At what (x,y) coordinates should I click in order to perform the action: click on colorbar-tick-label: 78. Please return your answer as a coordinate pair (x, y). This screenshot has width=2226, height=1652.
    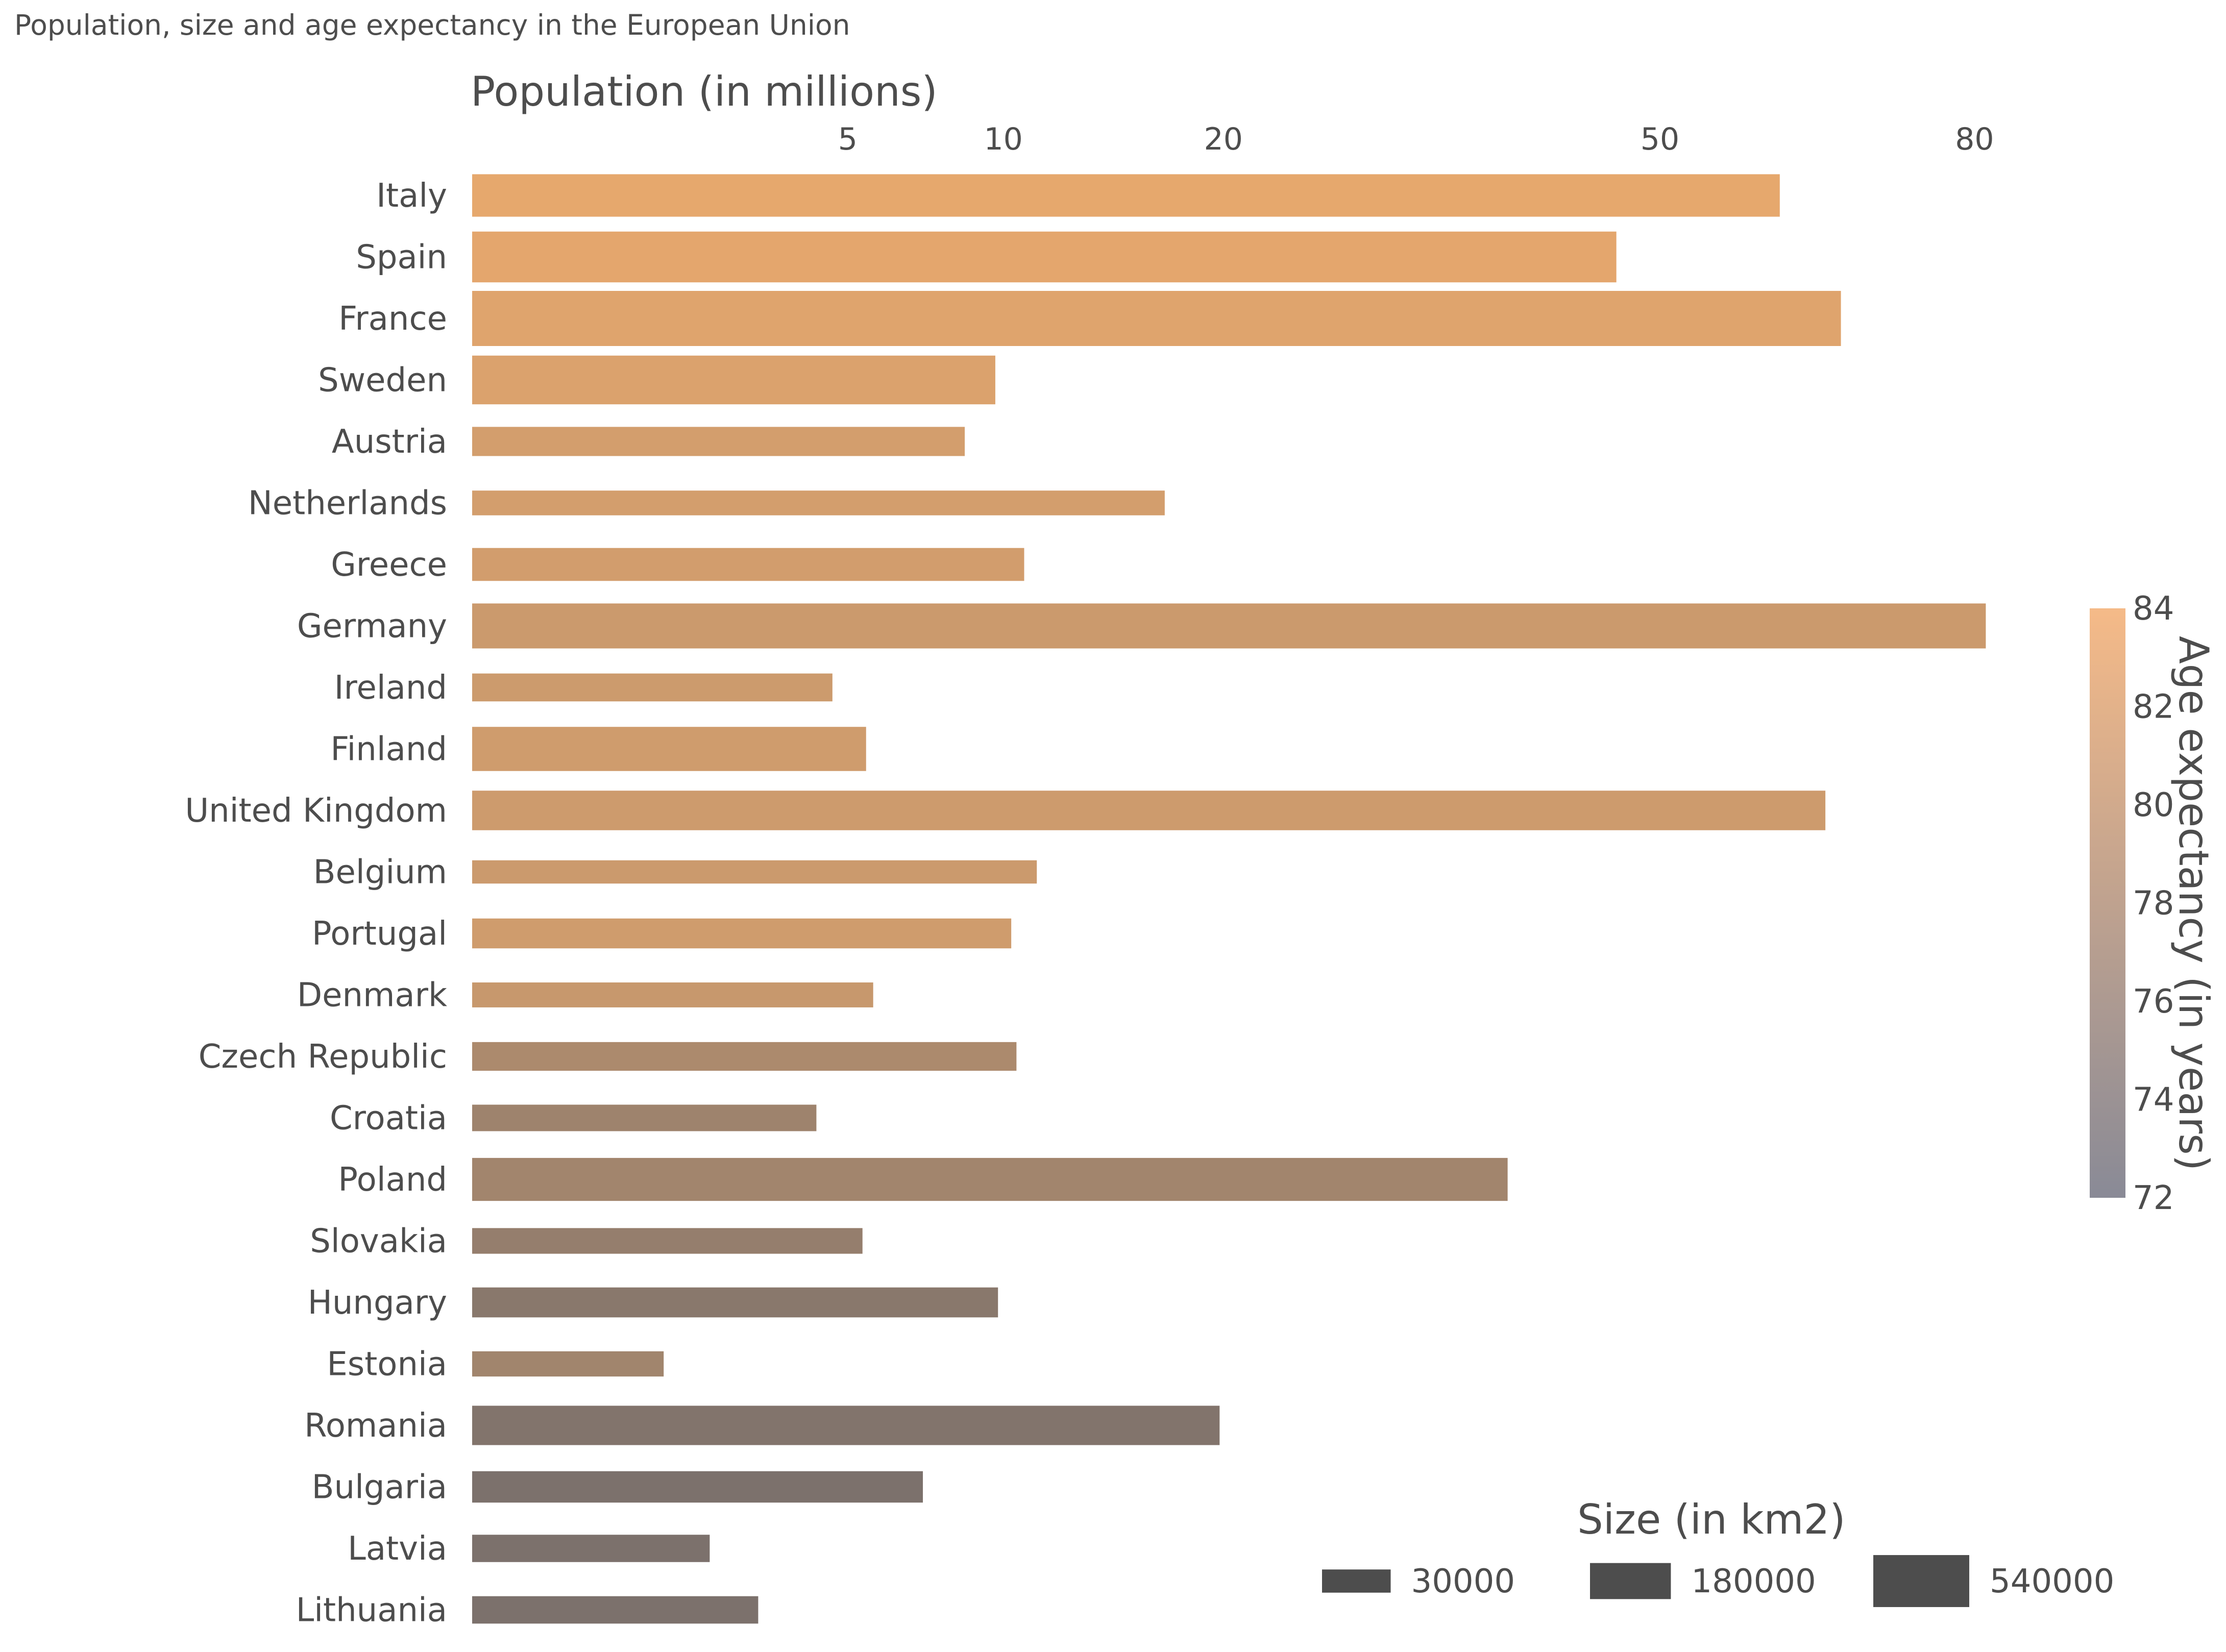
    Looking at the image, I should click on (2153, 904).